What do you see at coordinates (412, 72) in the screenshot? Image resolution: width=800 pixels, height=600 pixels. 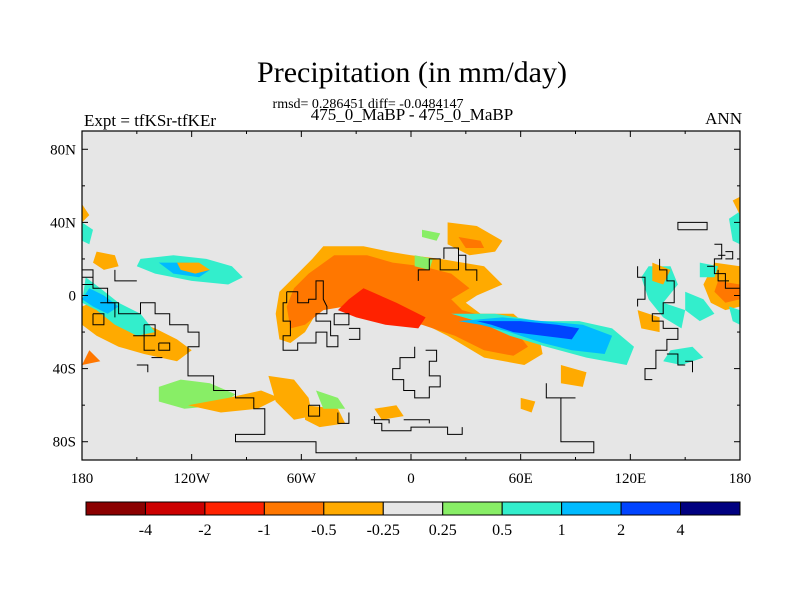 I see `chart-title: Precipitation (in mm/day)` at bounding box center [412, 72].